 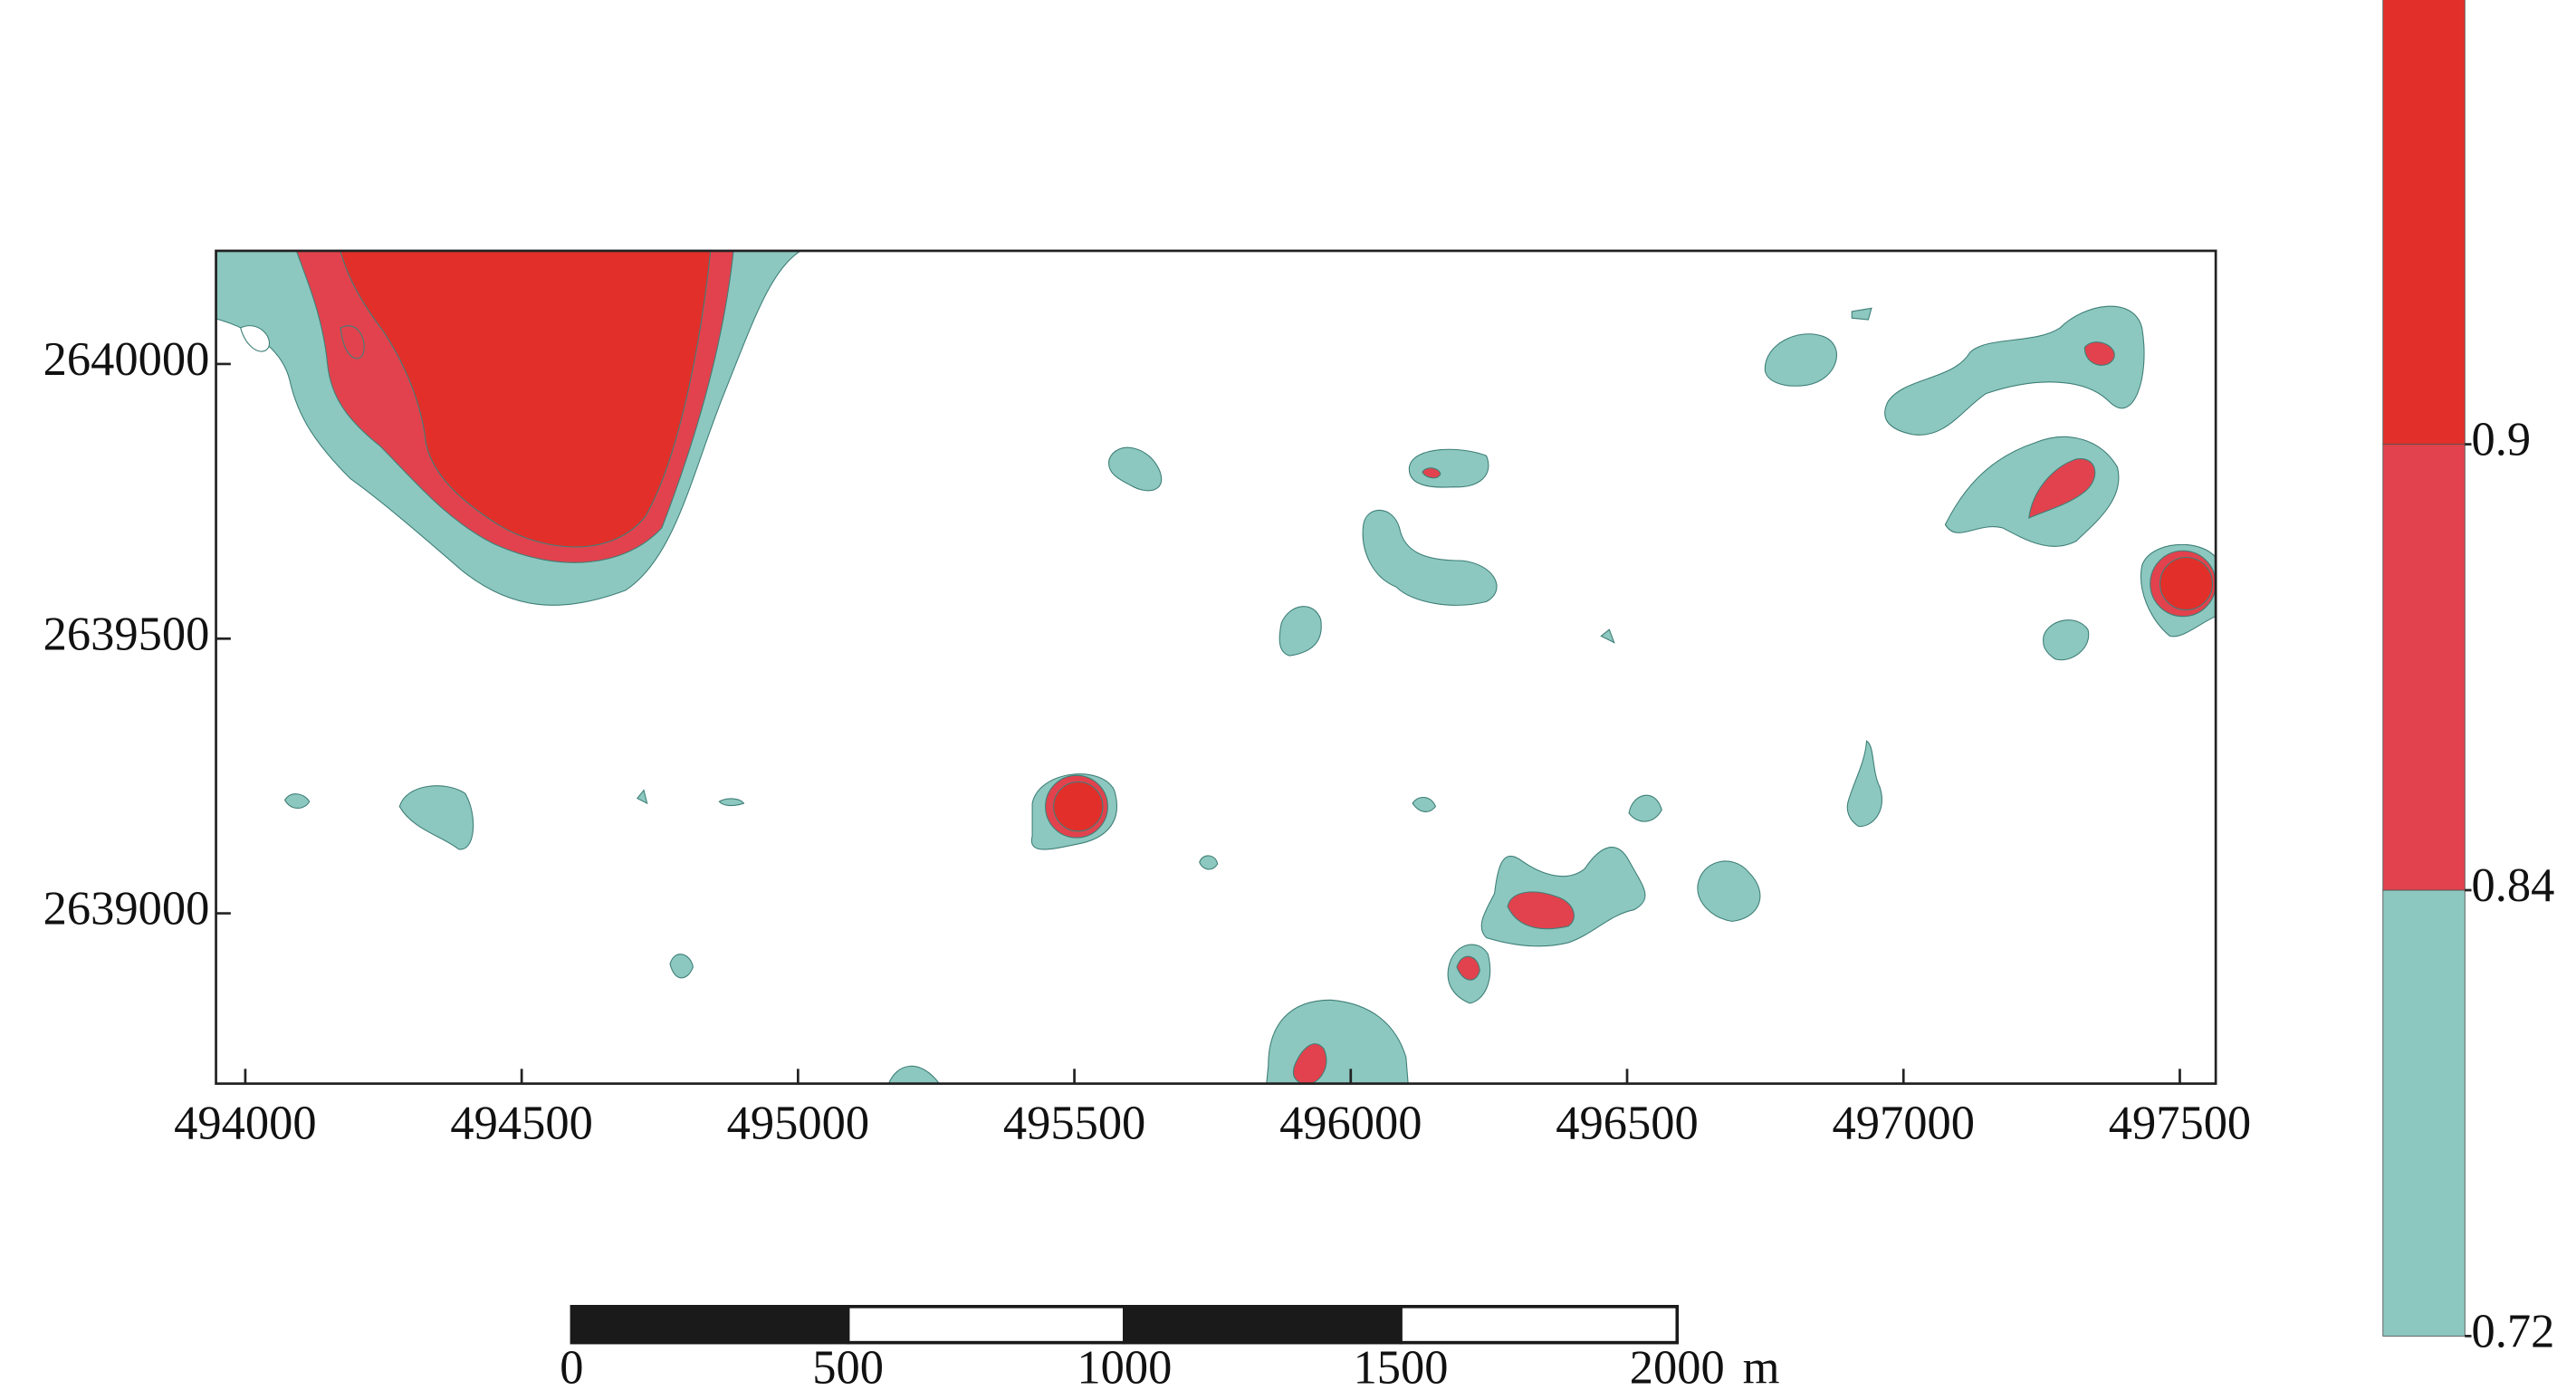 What do you see at coordinates (1350, 1124) in the screenshot?
I see `x-tick-label: 496000` at bounding box center [1350, 1124].